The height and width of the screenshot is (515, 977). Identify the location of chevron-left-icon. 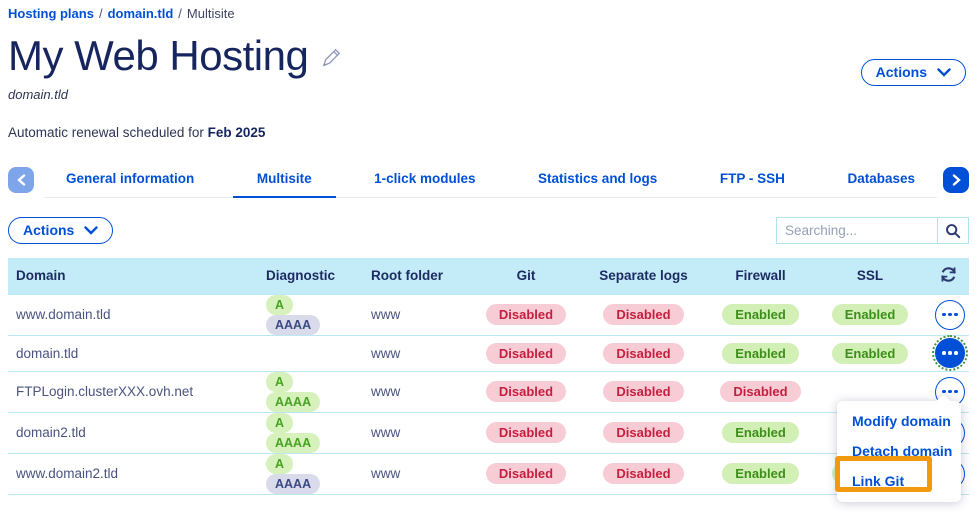
(20, 180).